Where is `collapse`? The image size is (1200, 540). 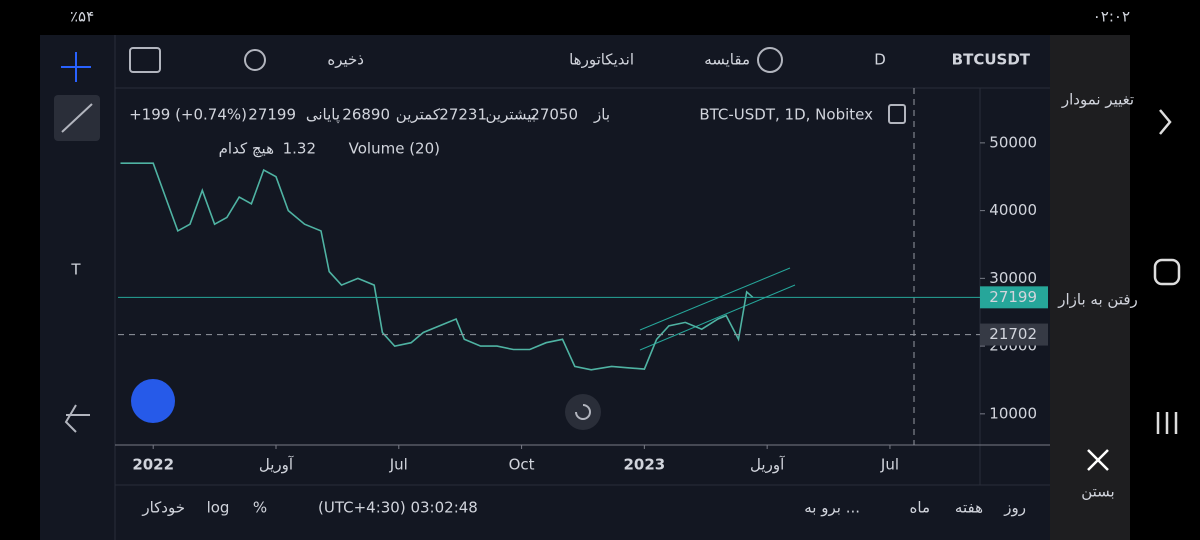
collapse is located at coordinates (897, 114).